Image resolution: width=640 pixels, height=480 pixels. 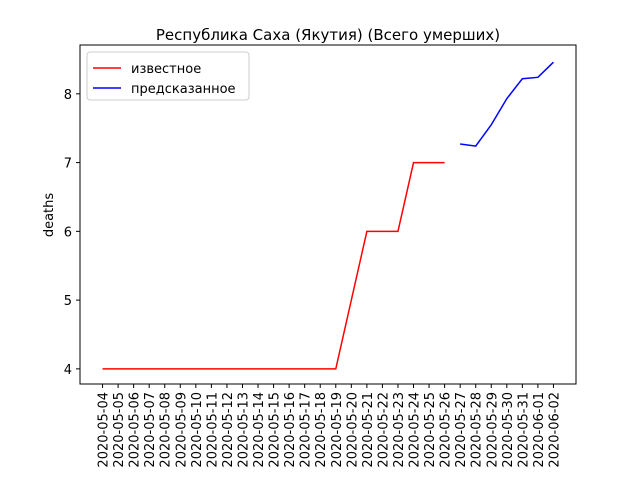 I want to click on x-tick-label: 2020-05-15, so click(x=275, y=430).